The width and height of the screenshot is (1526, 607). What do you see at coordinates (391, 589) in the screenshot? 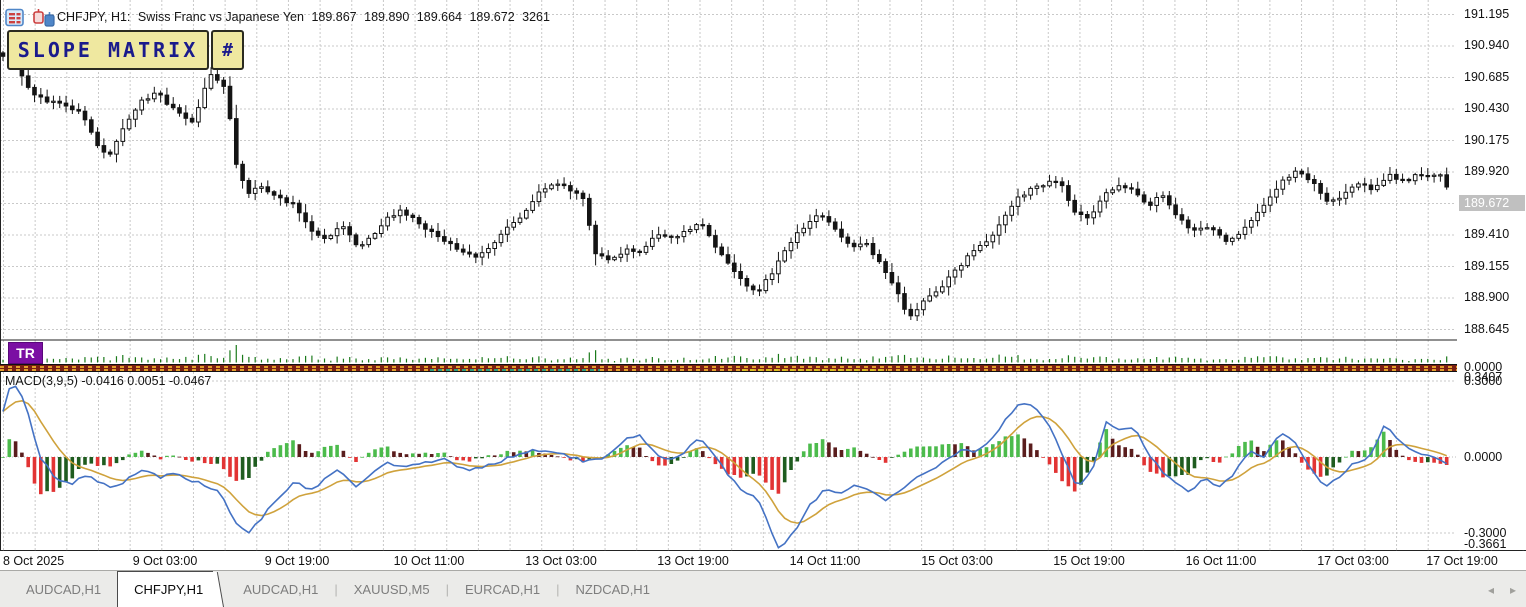
I see `tab-xauusd-m5: XAUUSD,M5` at bounding box center [391, 589].